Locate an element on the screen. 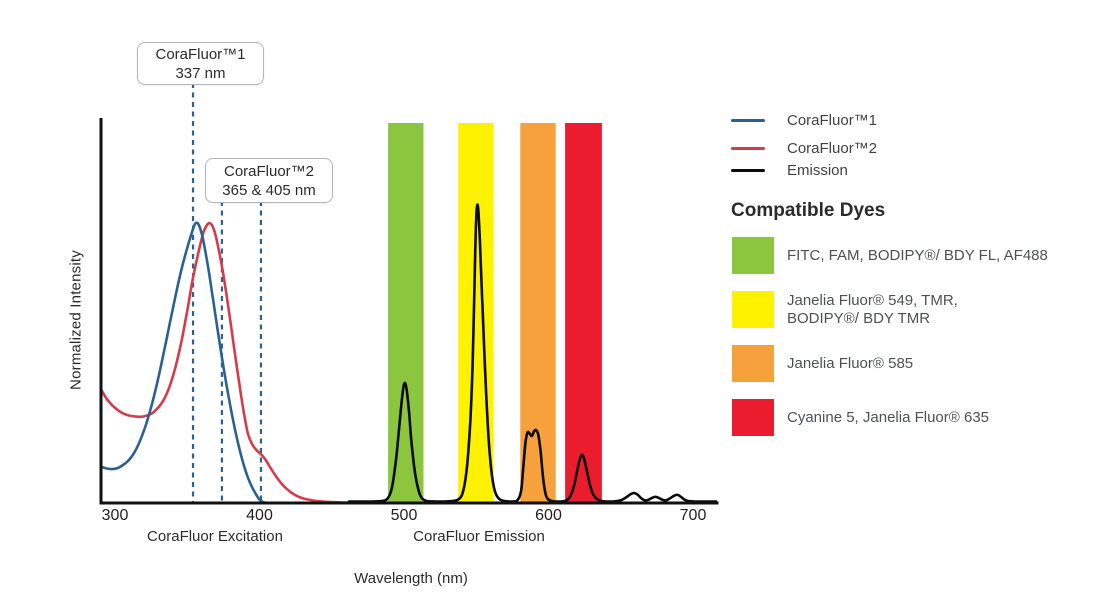 The image size is (1110, 612). compatible-dyes-heading: Compatible Dyes is located at coordinates (808, 210).